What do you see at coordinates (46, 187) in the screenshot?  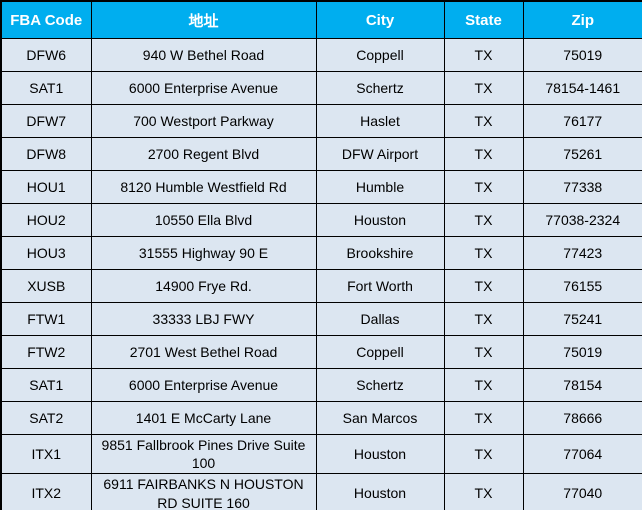 I see `table-cell-fba-code: HOU1` at bounding box center [46, 187].